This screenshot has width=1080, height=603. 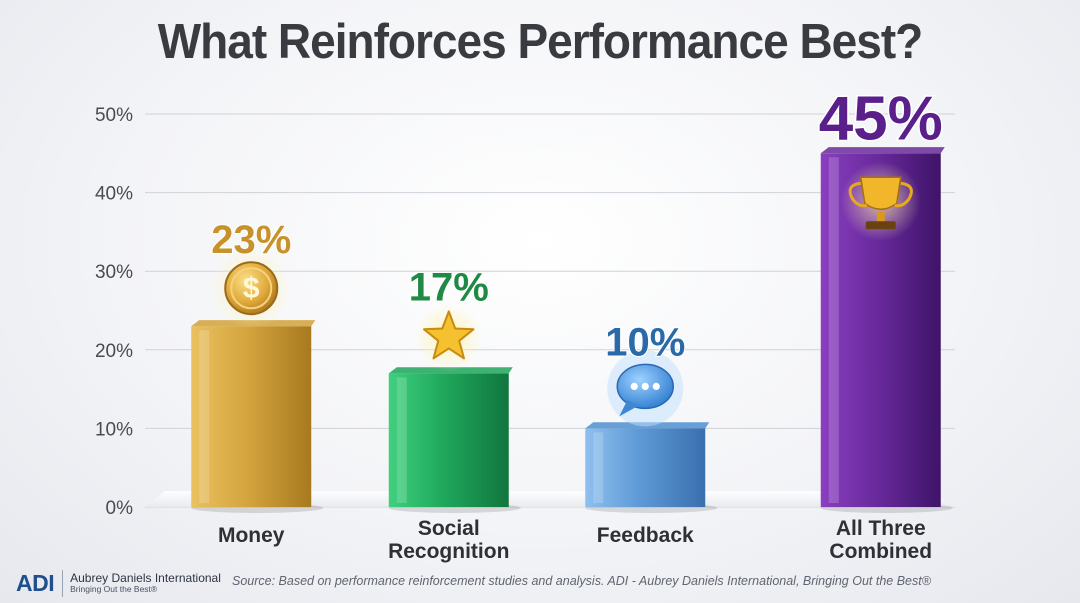 What do you see at coordinates (251, 535) in the screenshot?
I see `category-label: Money` at bounding box center [251, 535].